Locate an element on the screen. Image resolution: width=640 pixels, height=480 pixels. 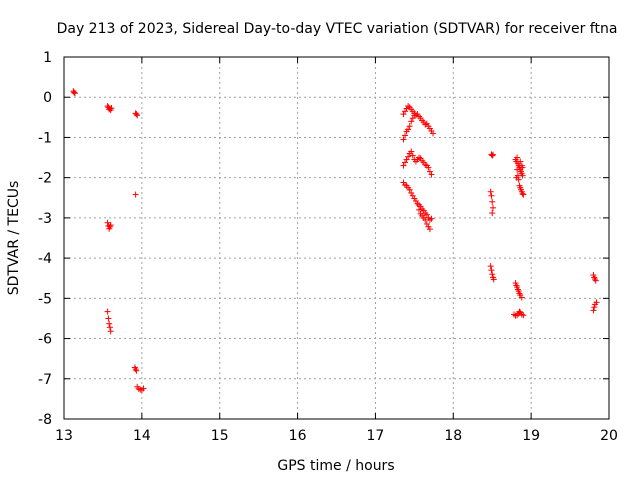
x-tick-label: 16 is located at coordinates (298, 436).